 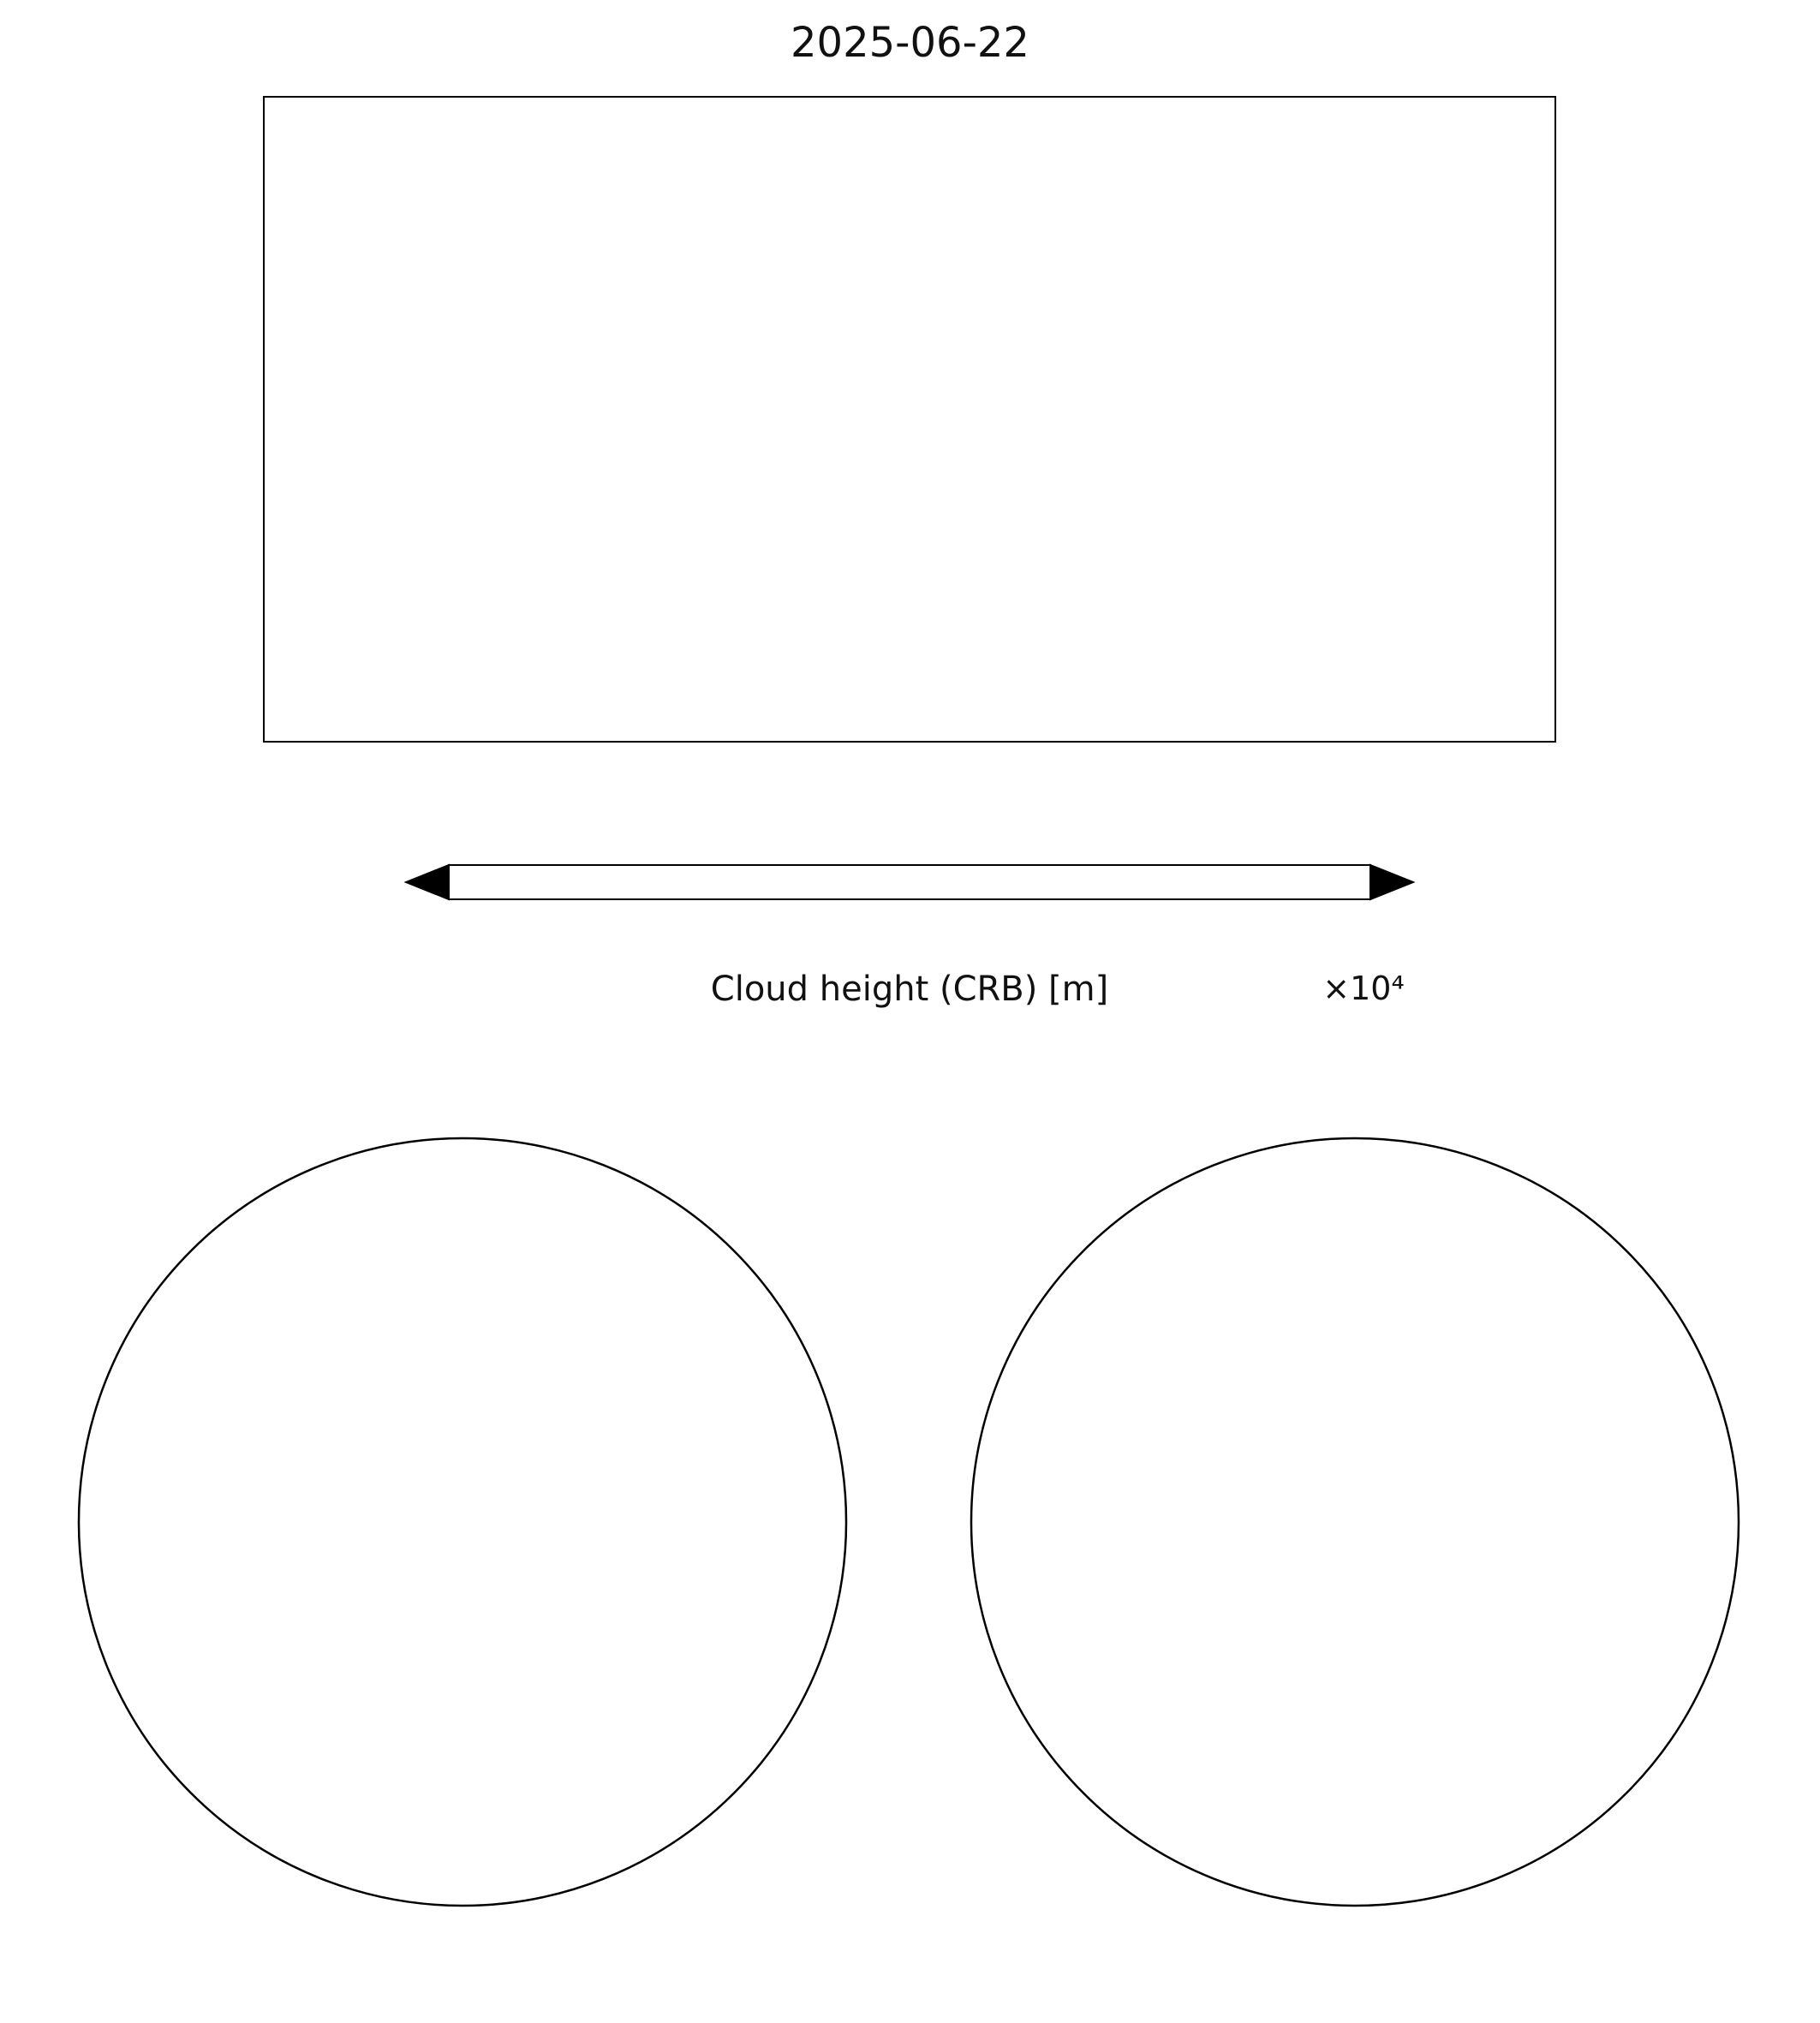 What do you see at coordinates (909, 953) in the screenshot?
I see `colorbar: Cloud height (CRB) [m] ×10⁴` at bounding box center [909, 953].